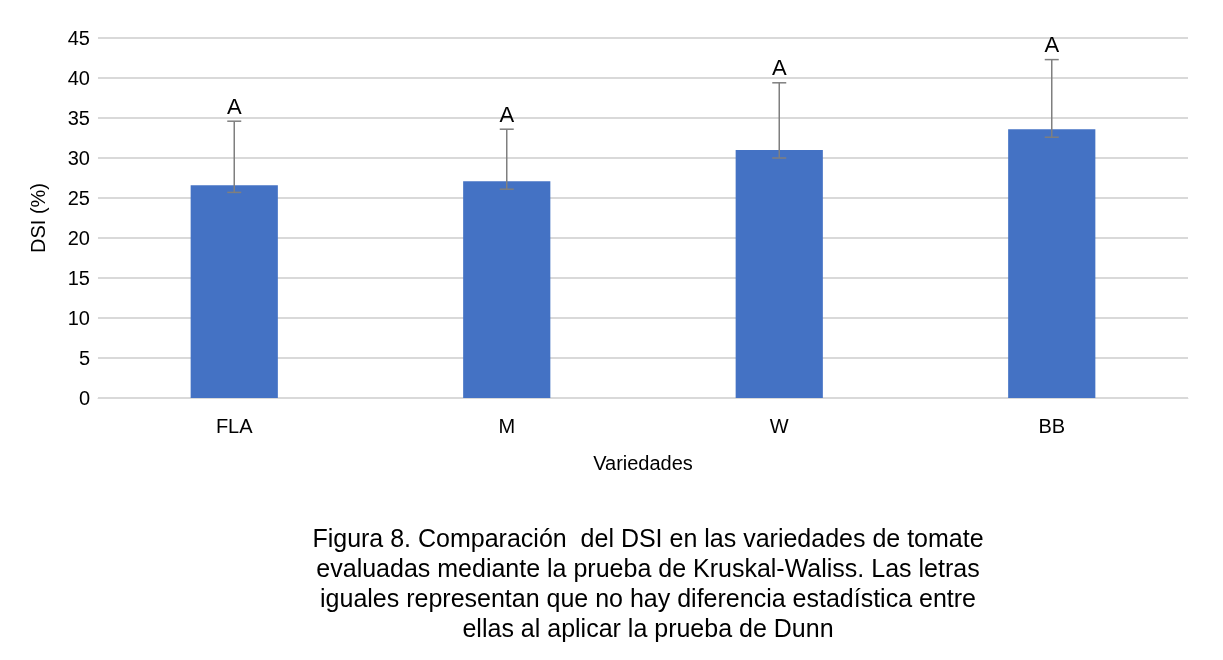  What do you see at coordinates (779, 426) in the screenshot?
I see `x-tick-label: W` at bounding box center [779, 426].